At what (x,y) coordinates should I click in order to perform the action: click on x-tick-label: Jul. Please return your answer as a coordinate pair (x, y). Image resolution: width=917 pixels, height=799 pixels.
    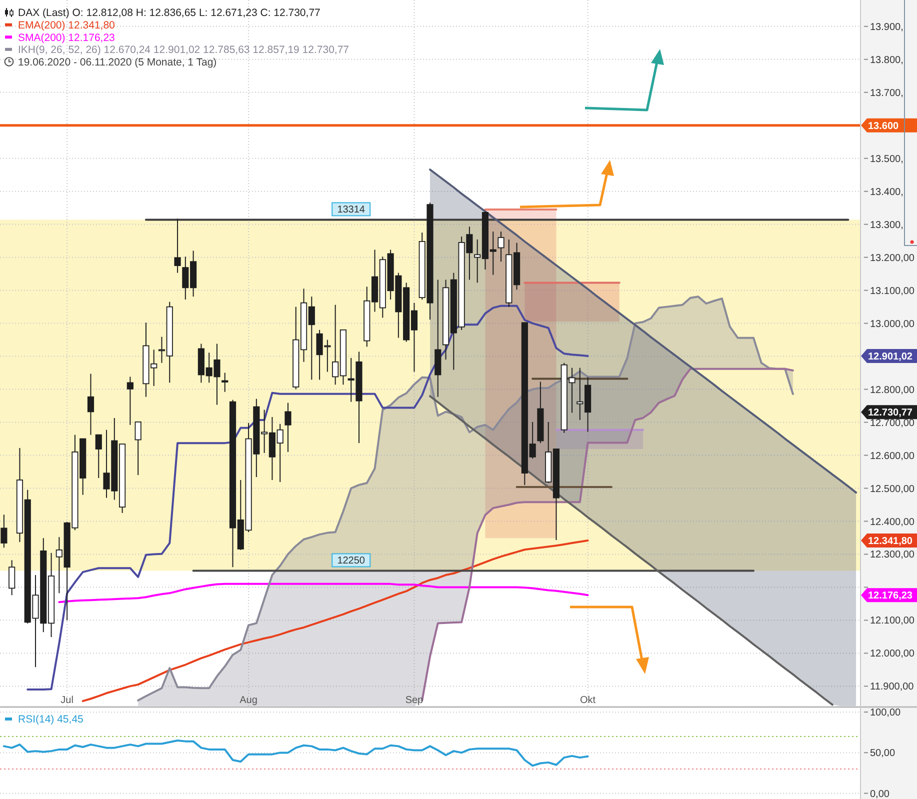
    Looking at the image, I should click on (67, 700).